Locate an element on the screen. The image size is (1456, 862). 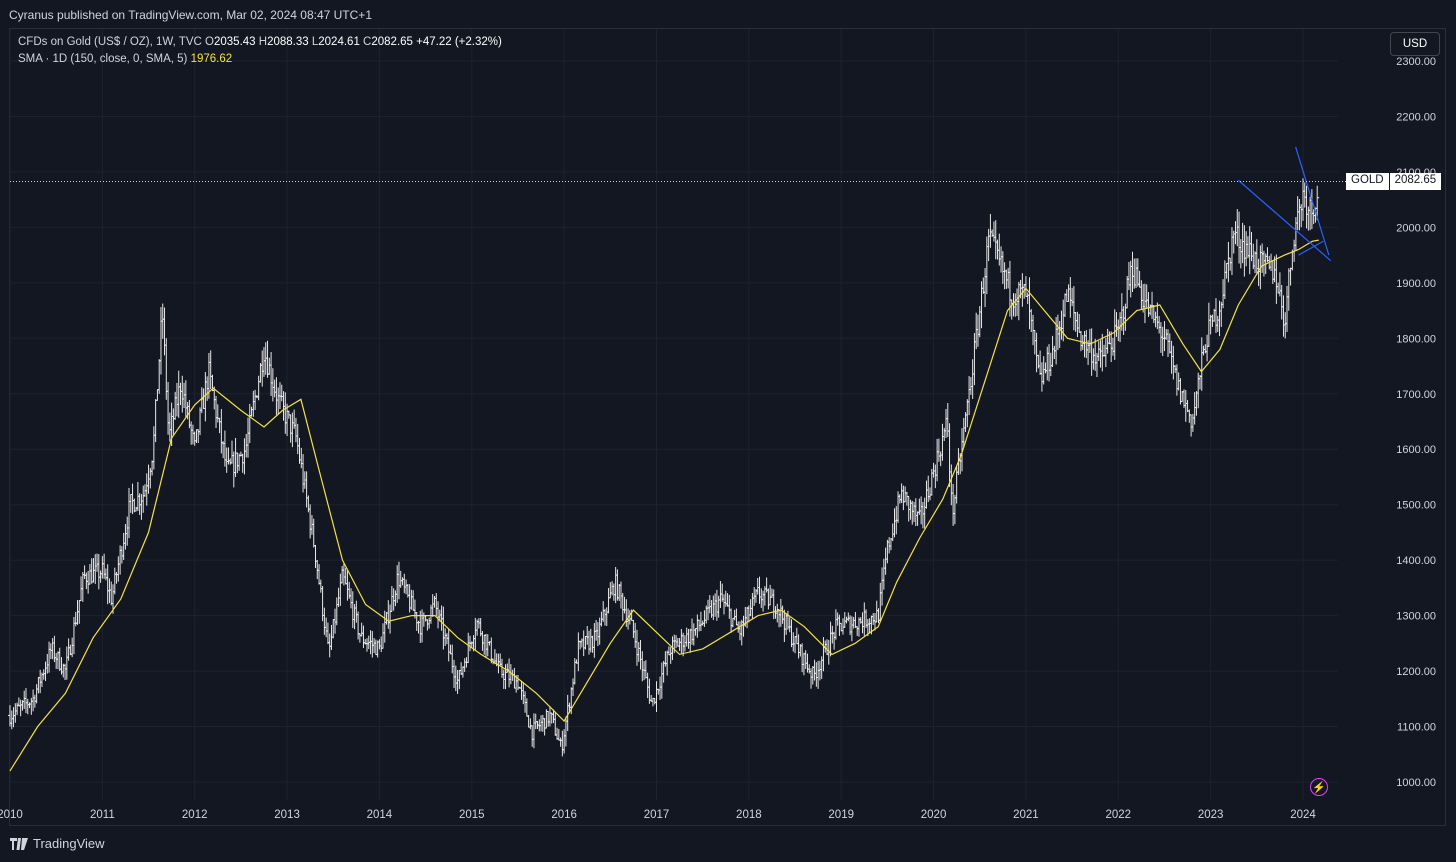
lightning-bolt-icon: ⚡ is located at coordinates (1319, 787).